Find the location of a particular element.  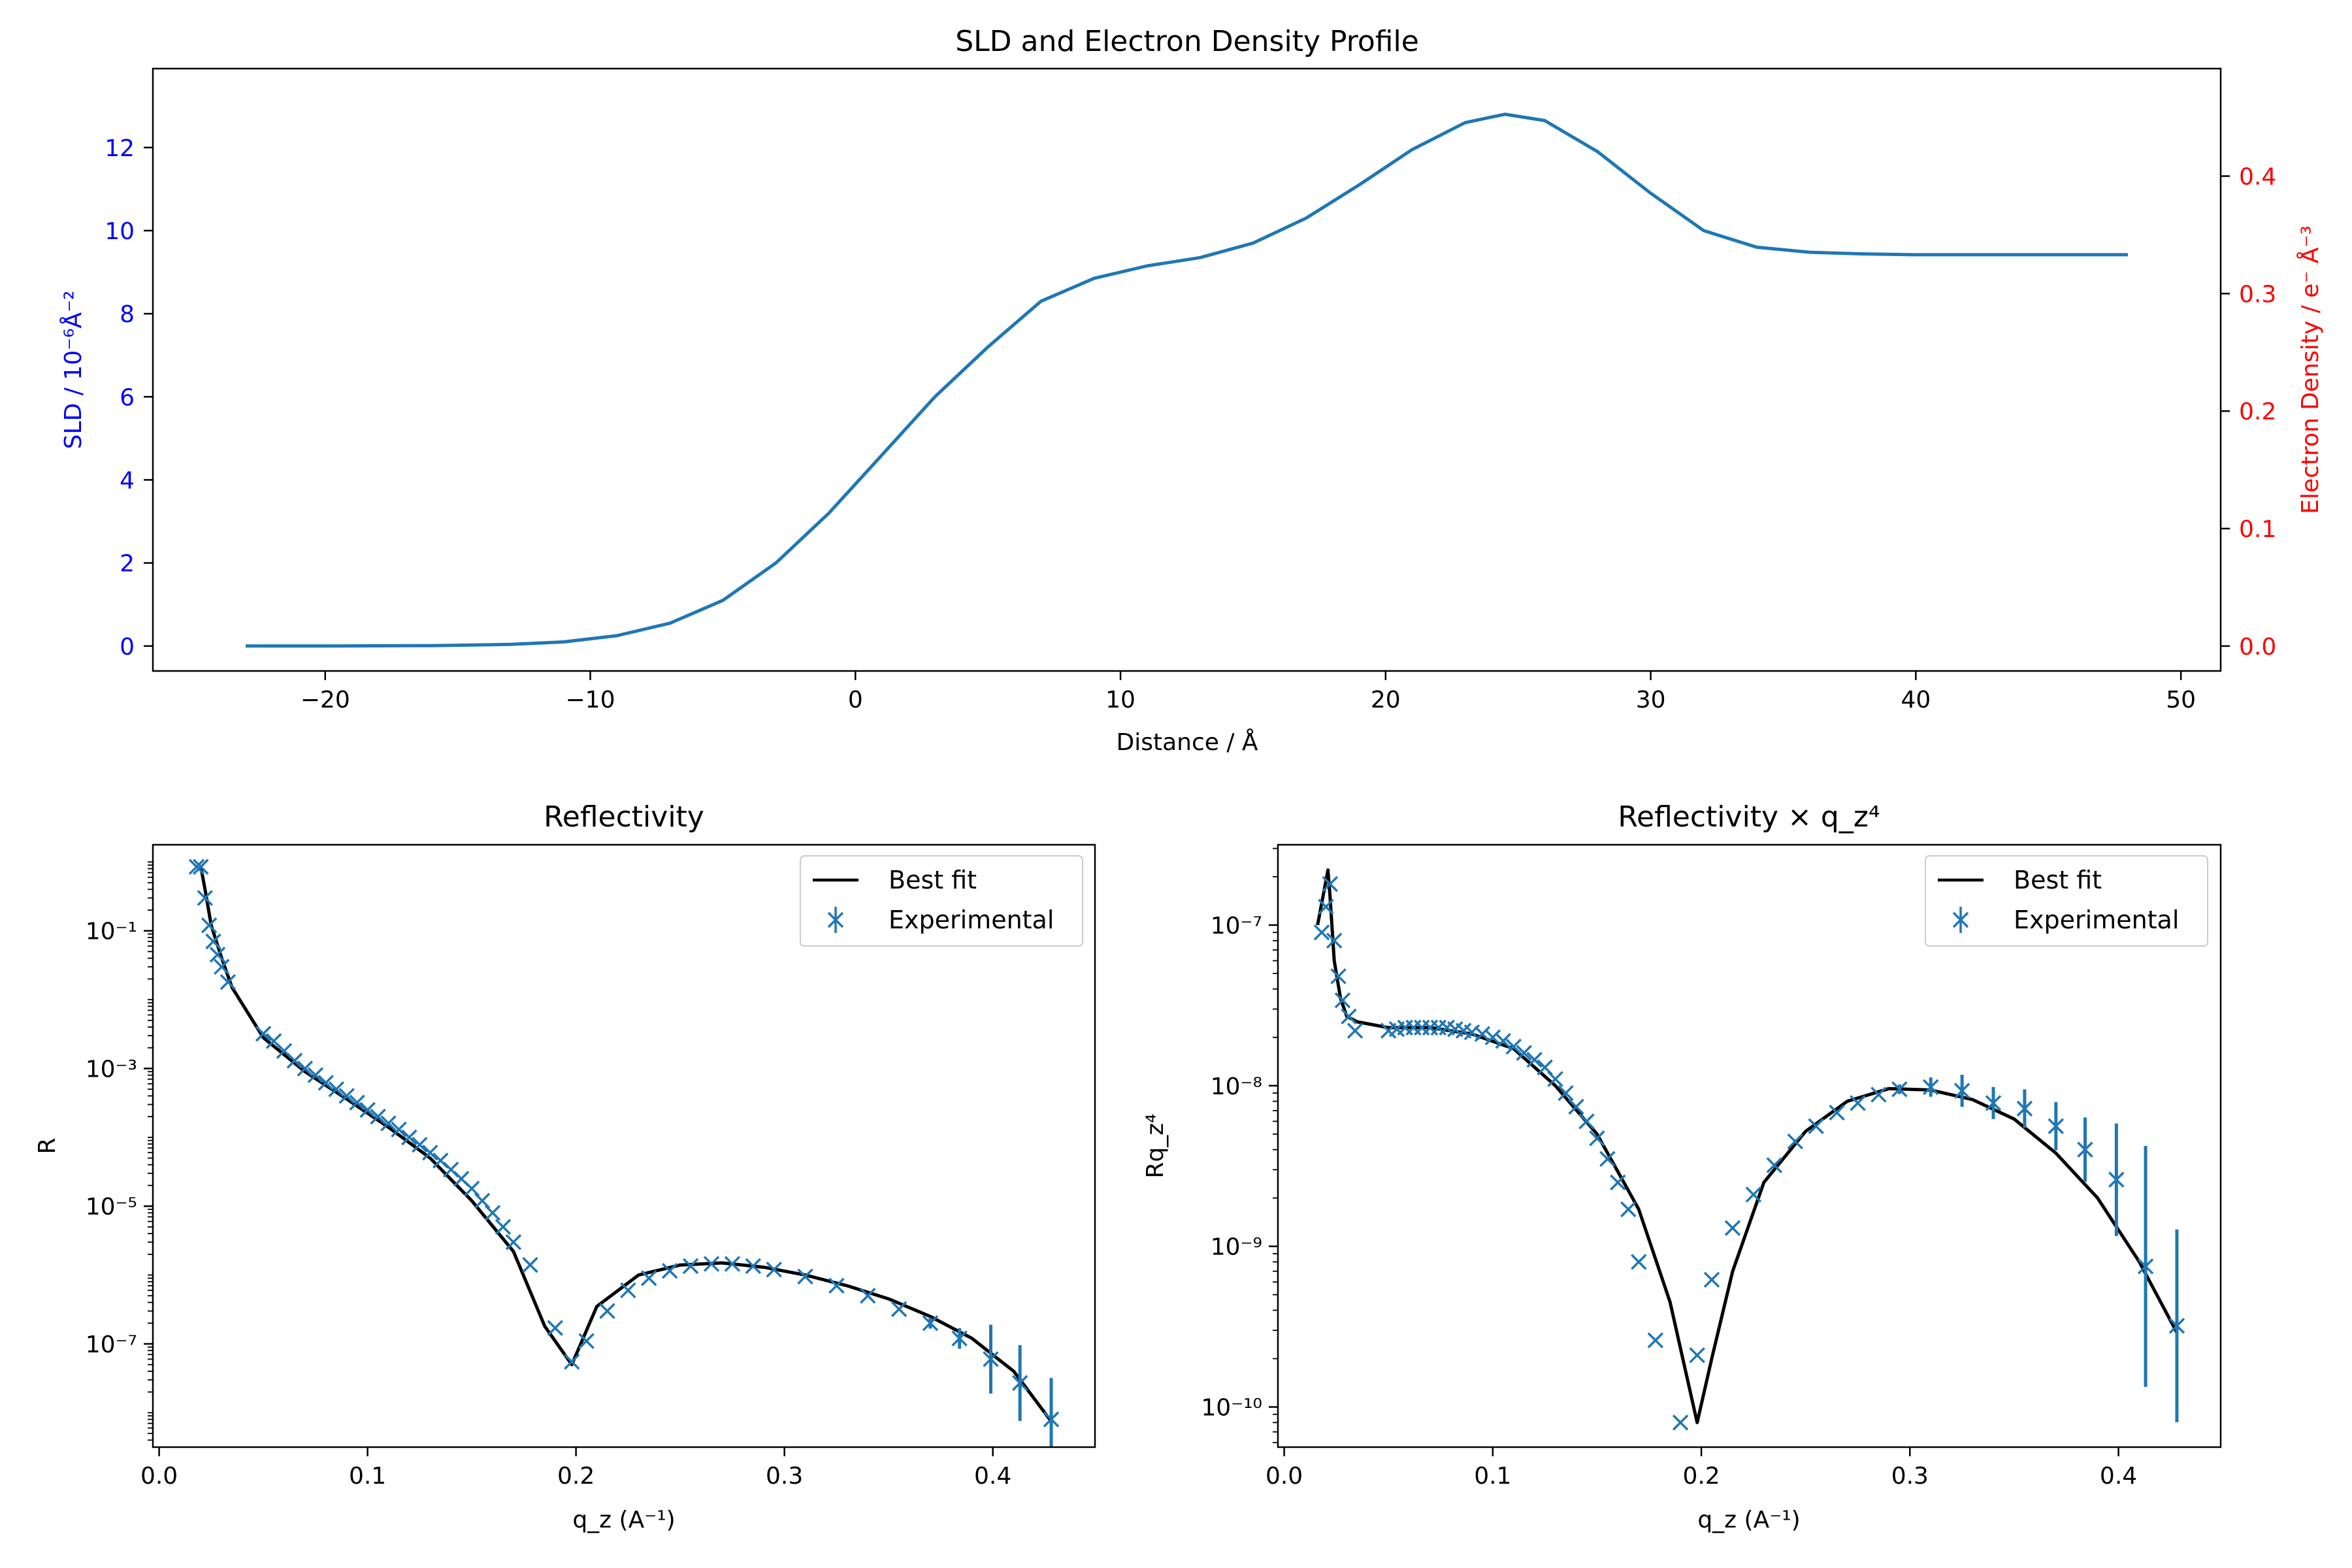

y-axis-label: R is located at coordinates (47, 1145).